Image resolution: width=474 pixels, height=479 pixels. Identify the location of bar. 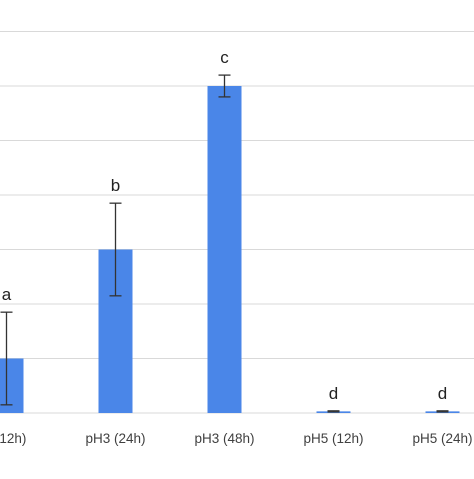
(224, 249).